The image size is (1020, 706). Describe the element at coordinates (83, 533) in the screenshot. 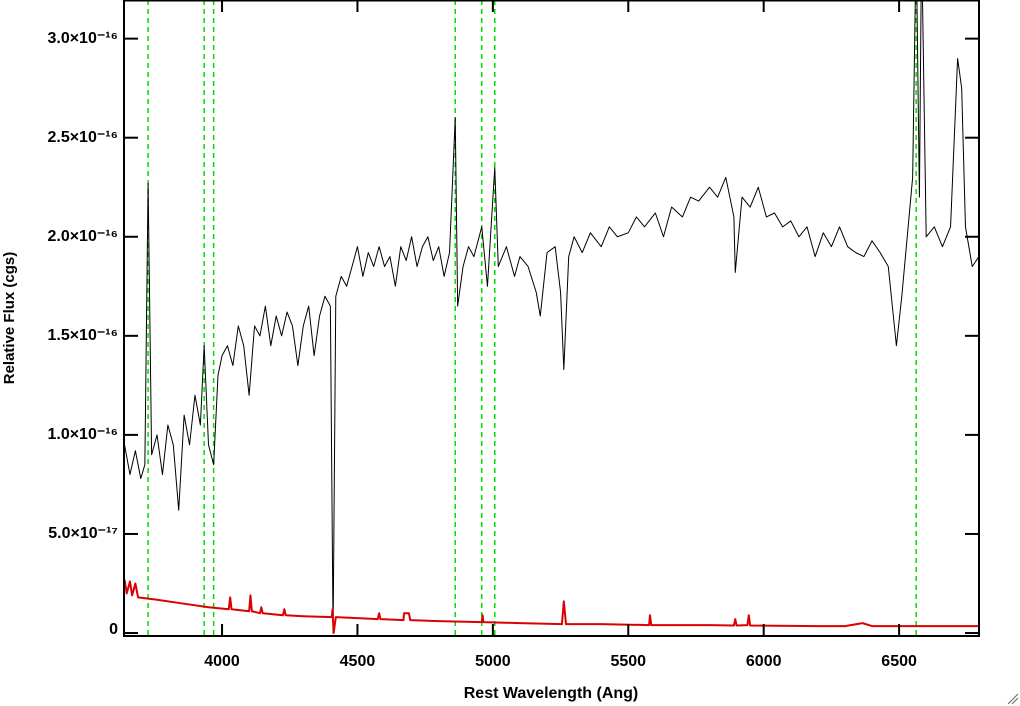

I see `y-tick-label: 5.0×10⁻¹⁷` at that location.